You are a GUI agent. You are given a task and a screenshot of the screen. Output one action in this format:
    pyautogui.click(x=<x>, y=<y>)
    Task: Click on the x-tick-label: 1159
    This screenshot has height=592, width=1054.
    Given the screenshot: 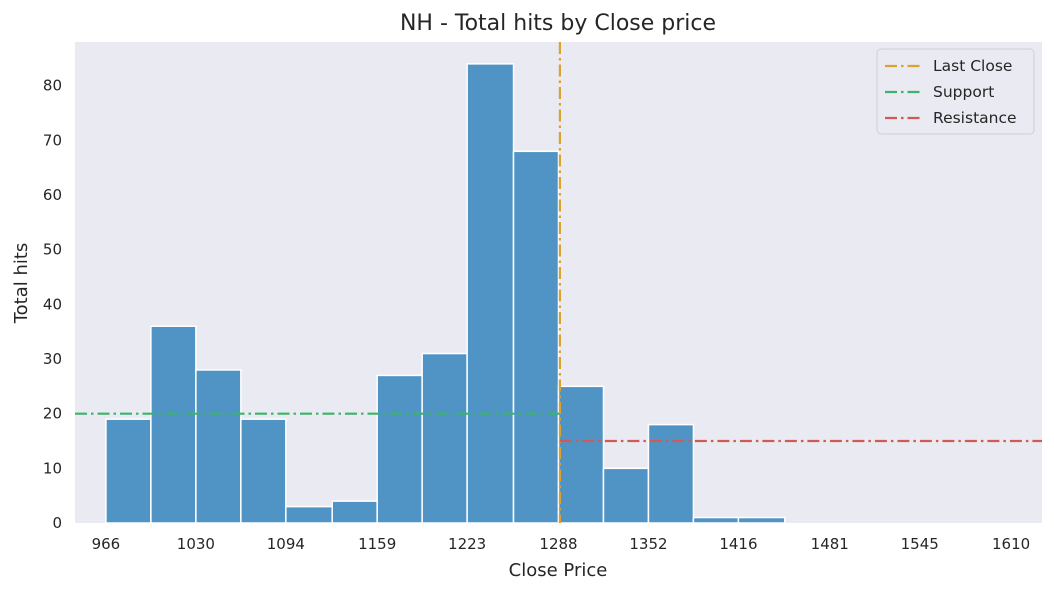 What is the action you would take?
    pyautogui.click(x=377, y=544)
    